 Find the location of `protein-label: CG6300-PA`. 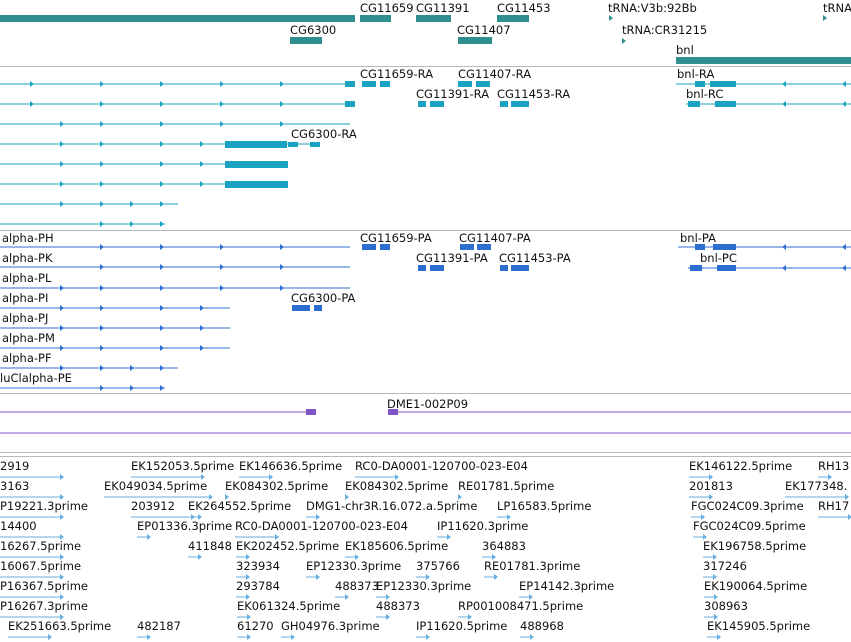

protein-label: CG6300-PA is located at coordinates (323, 298).